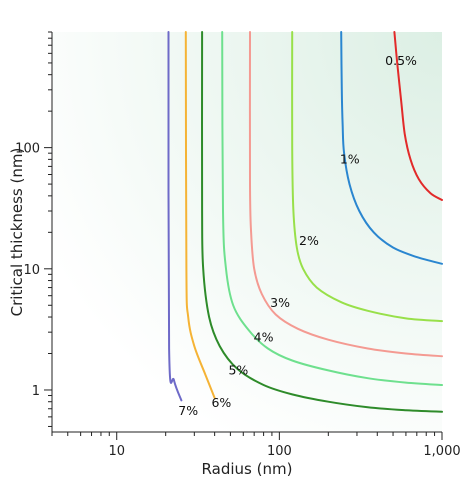 Image resolution: width=474 pixels, height=486 pixels. What do you see at coordinates (188, 410) in the screenshot?
I see `contour-label-7pct: 7%` at bounding box center [188, 410].